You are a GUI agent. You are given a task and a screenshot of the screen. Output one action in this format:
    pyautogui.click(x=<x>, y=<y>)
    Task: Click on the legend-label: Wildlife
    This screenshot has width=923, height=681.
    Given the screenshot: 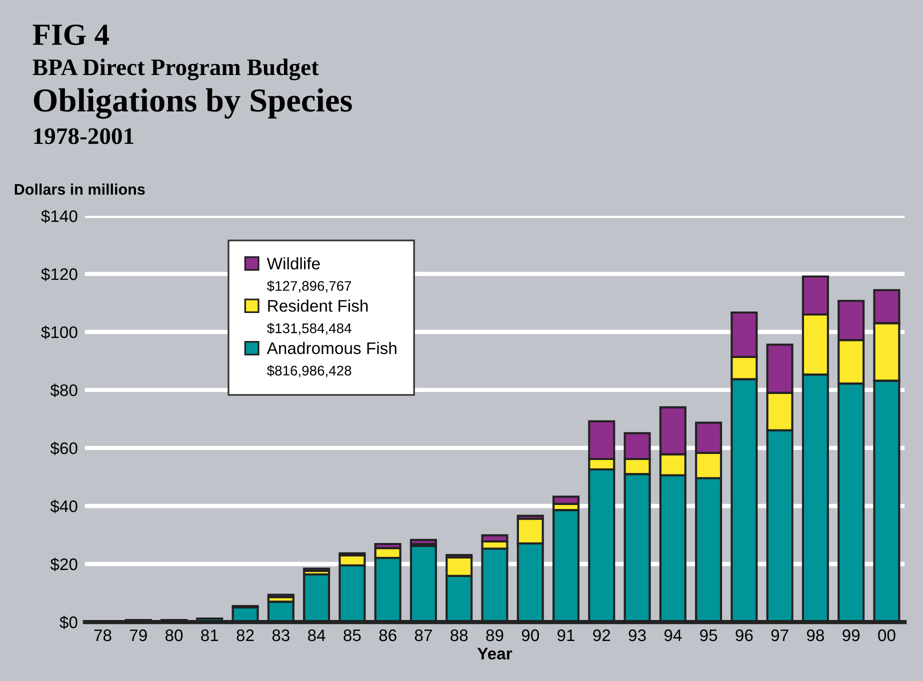 What is the action you would take?
    pyautogui.click(x=293, y=263)
    